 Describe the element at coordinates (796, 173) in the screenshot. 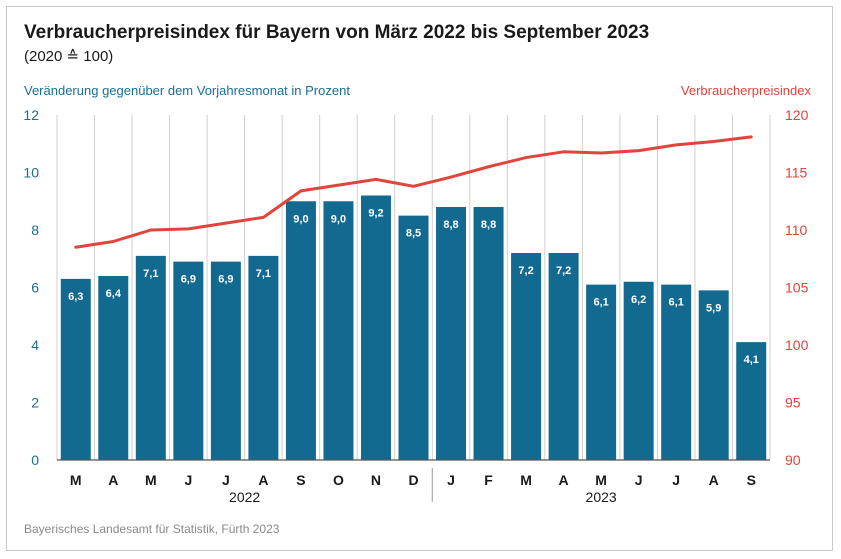

I see `right-axis-tick: 115` at that location.